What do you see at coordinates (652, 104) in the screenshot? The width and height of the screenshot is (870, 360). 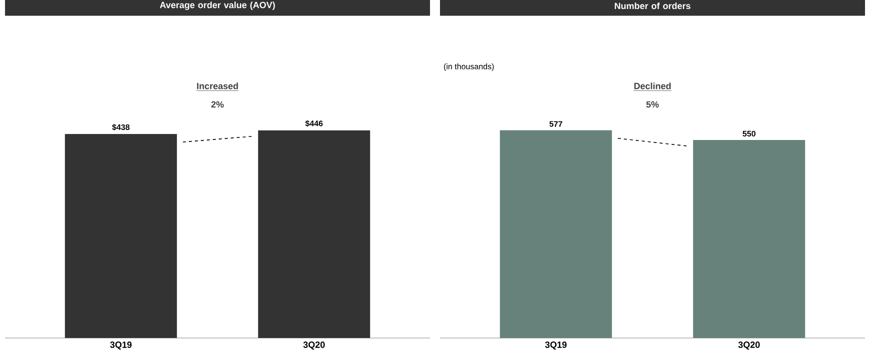 I see `text: 5%` at bounding box center [652, 104].